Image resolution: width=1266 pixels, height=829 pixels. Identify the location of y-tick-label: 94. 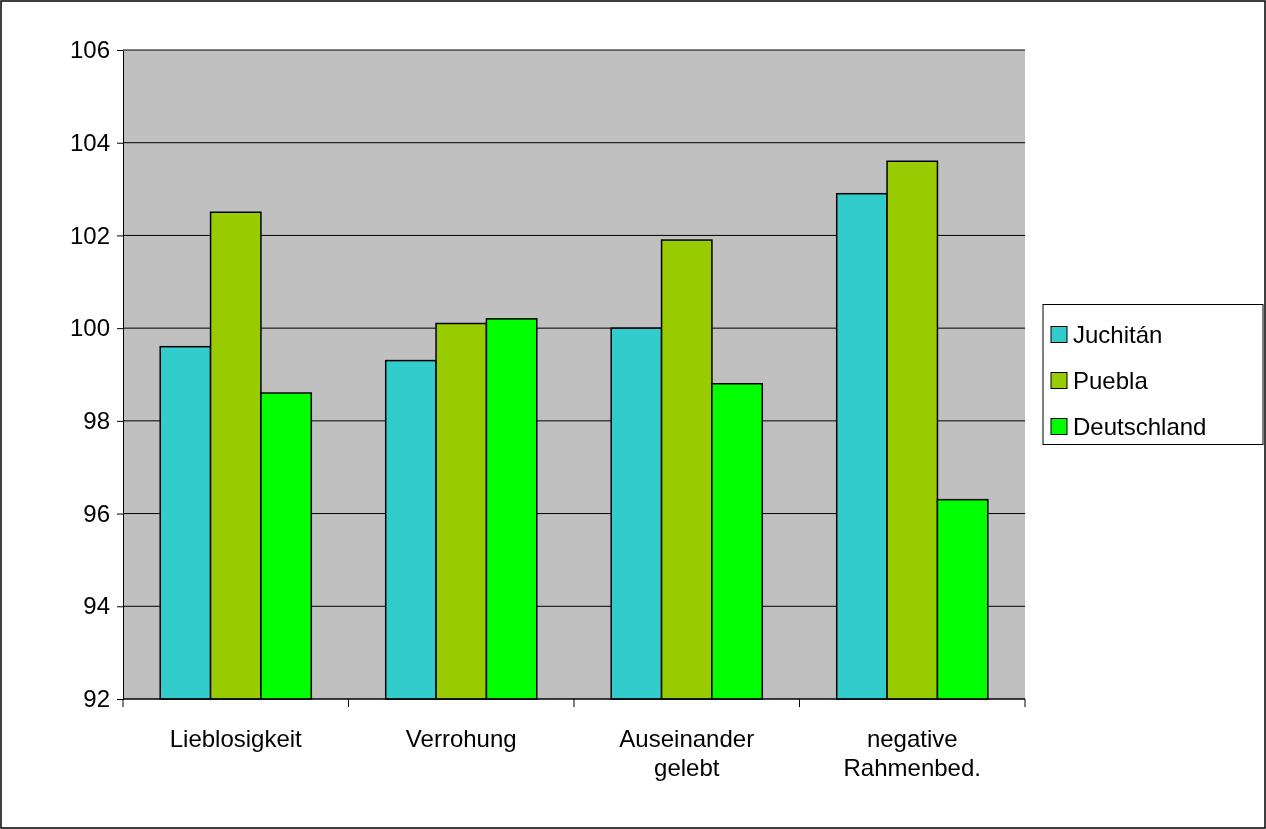
(96, 606).